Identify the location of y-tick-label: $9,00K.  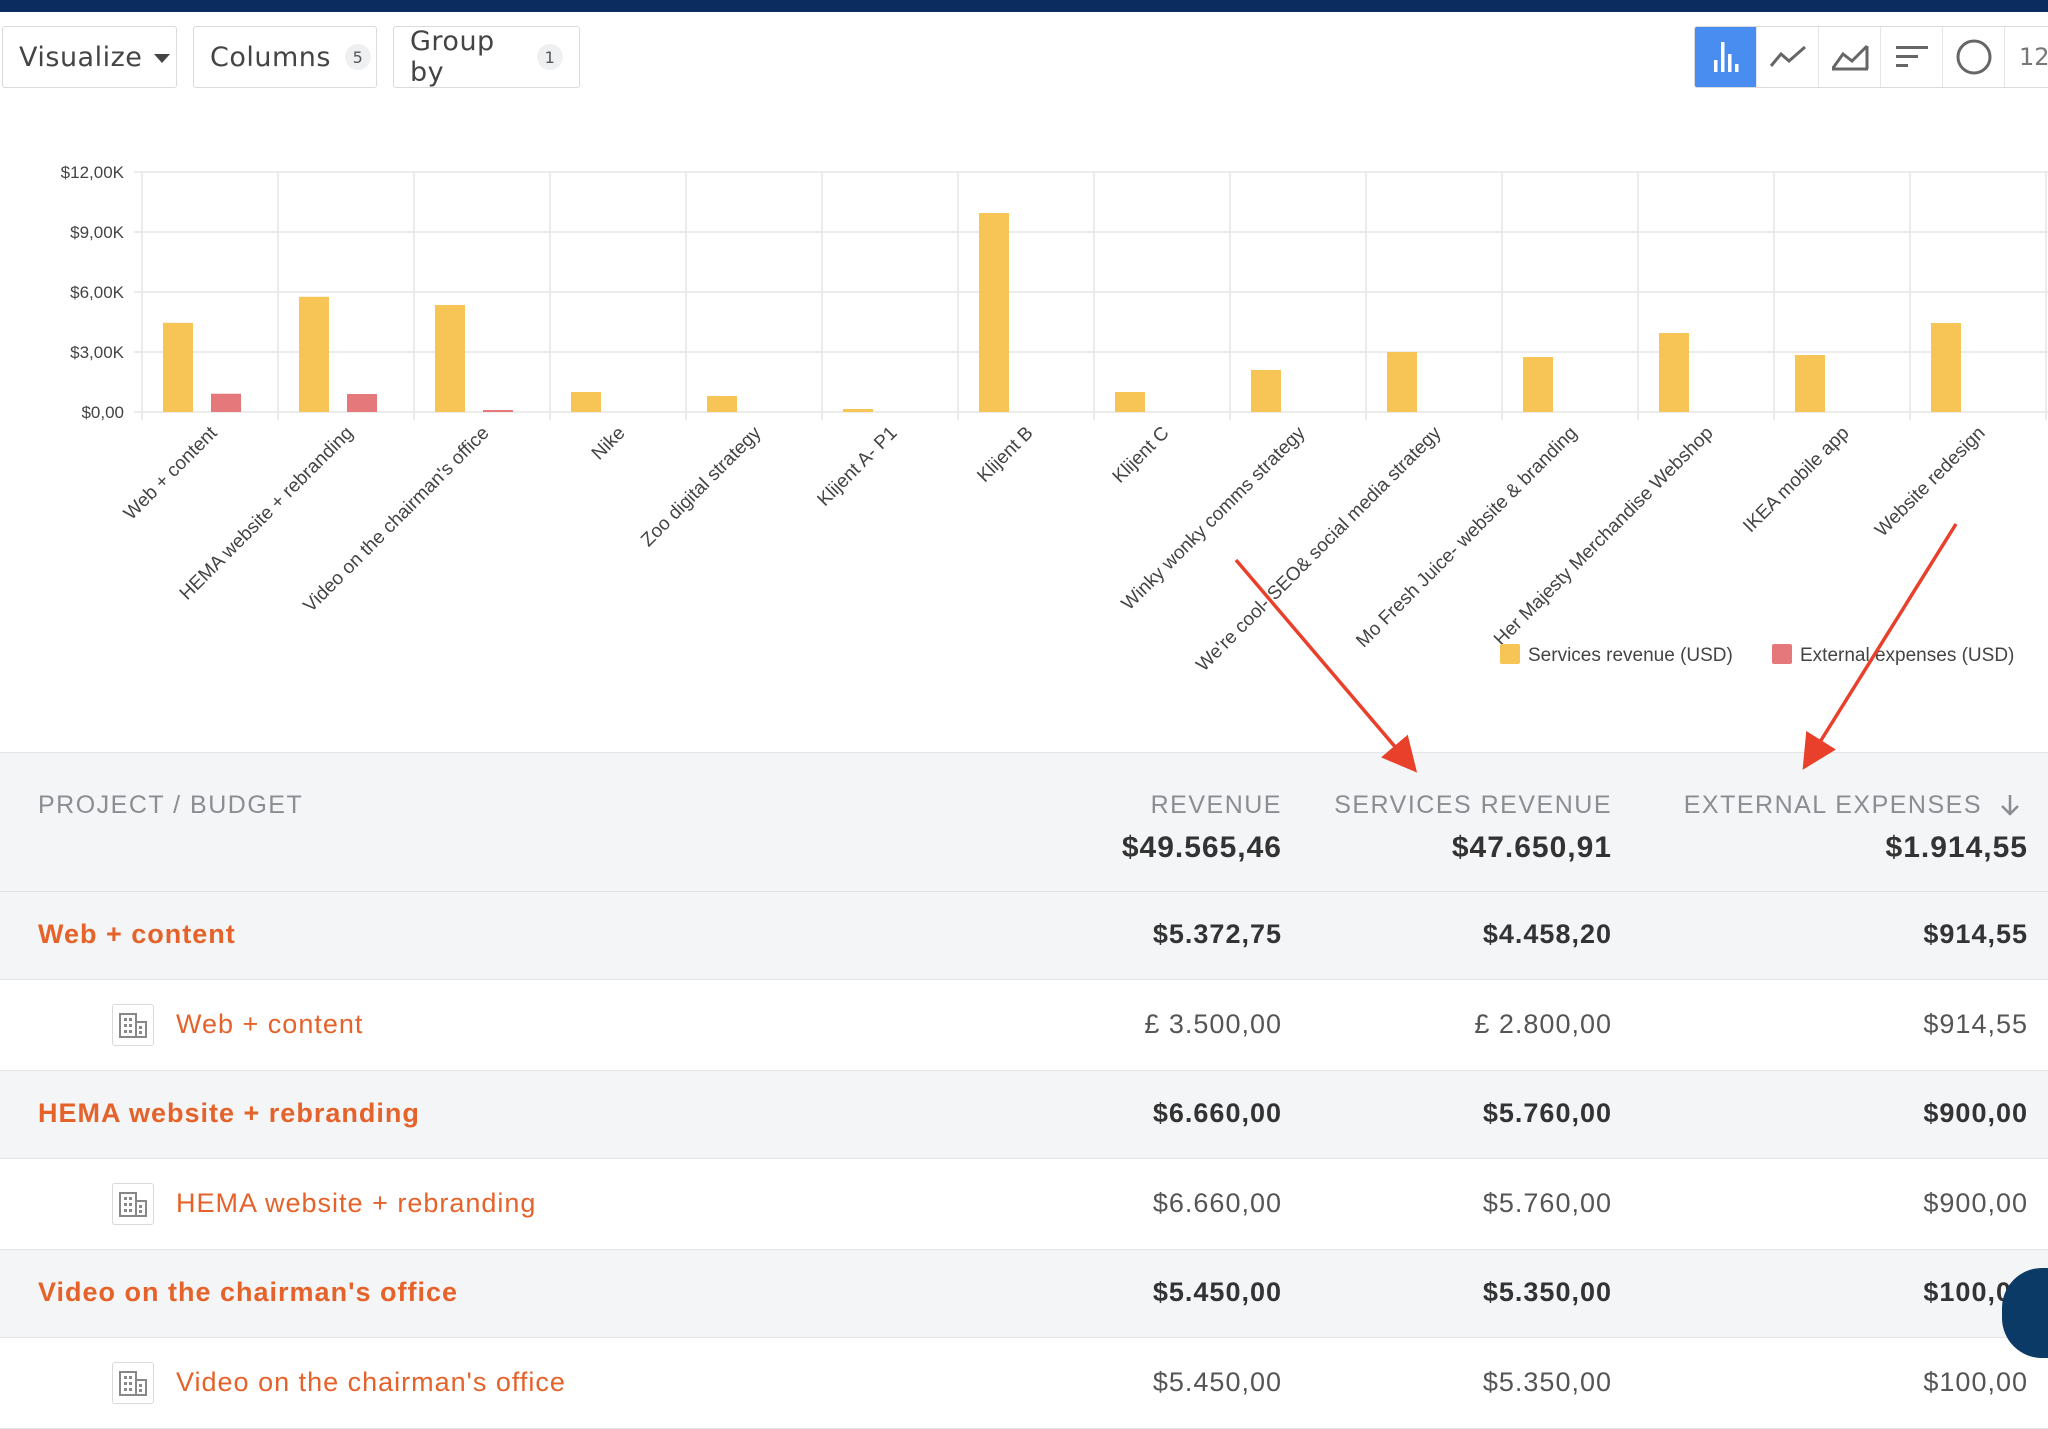
(97, 232).